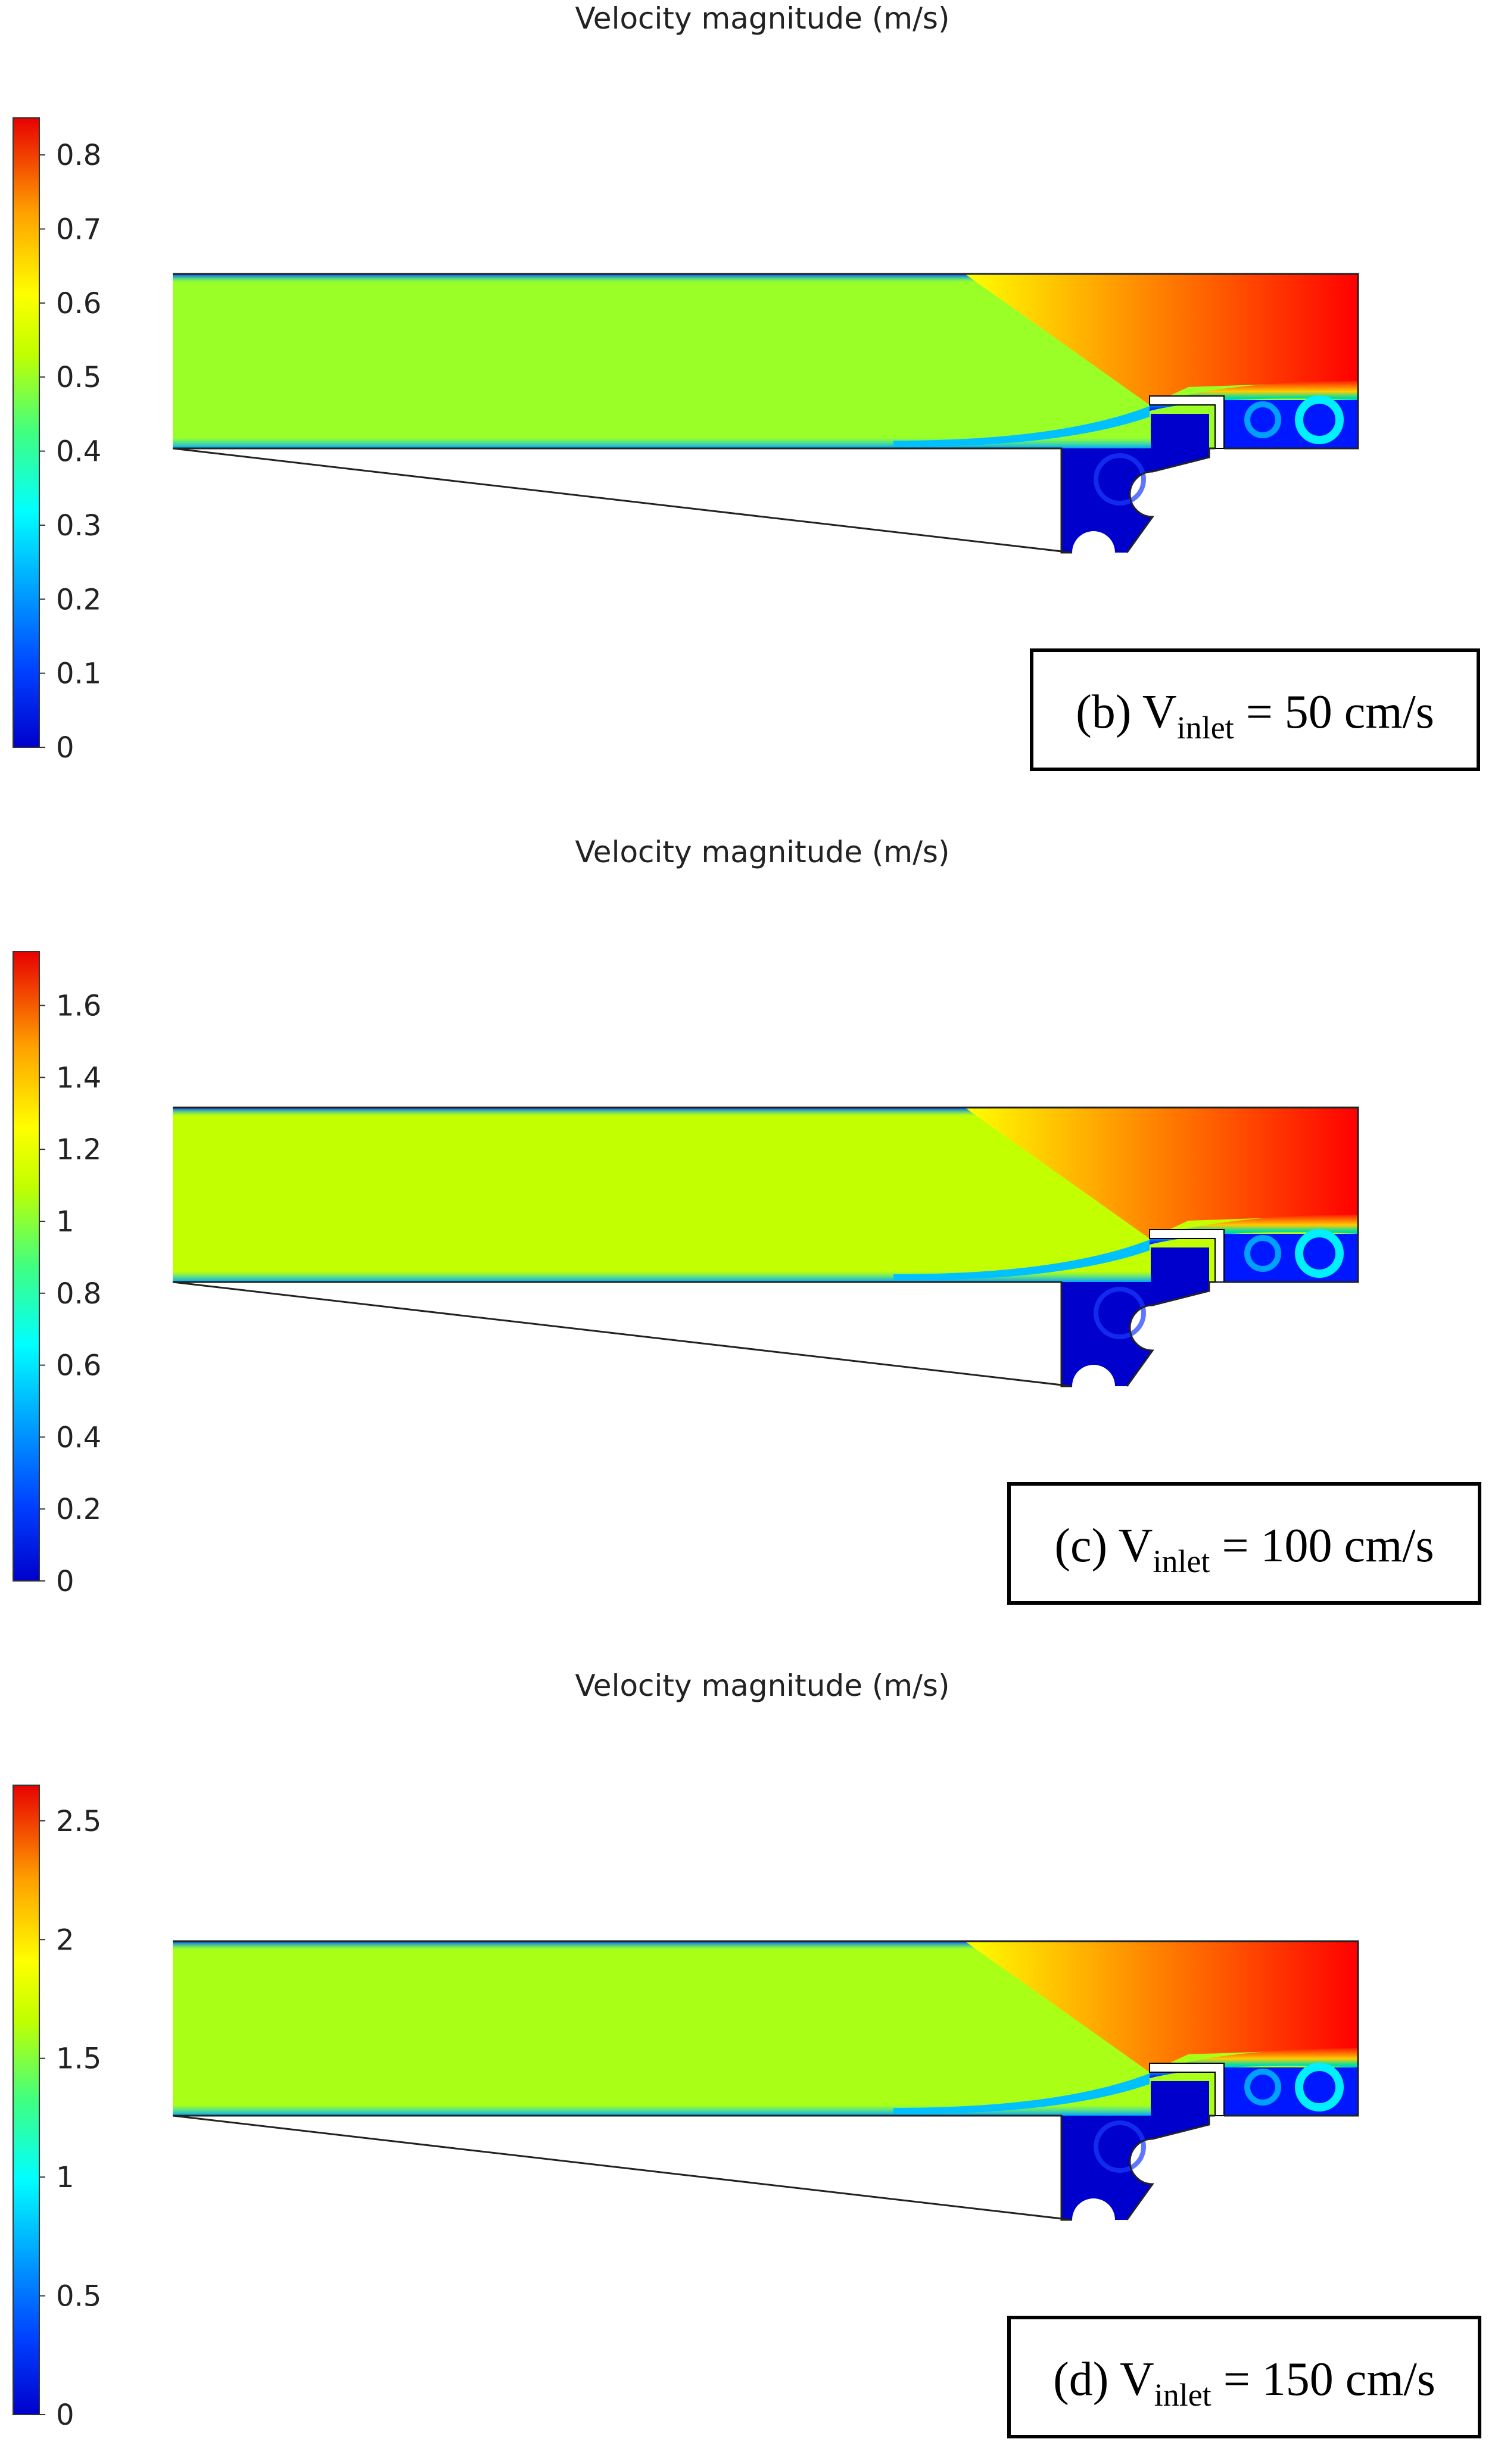 The image size is (1498, 2464). I want to click on colorbar-tick-label: 1.6, so click(78, 1006).